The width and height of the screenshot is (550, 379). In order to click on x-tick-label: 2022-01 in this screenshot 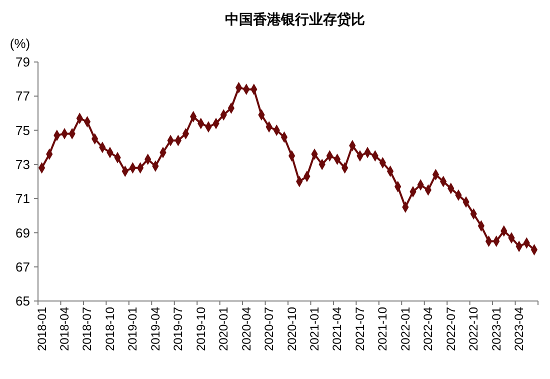, I will do `click(405, 329)`.